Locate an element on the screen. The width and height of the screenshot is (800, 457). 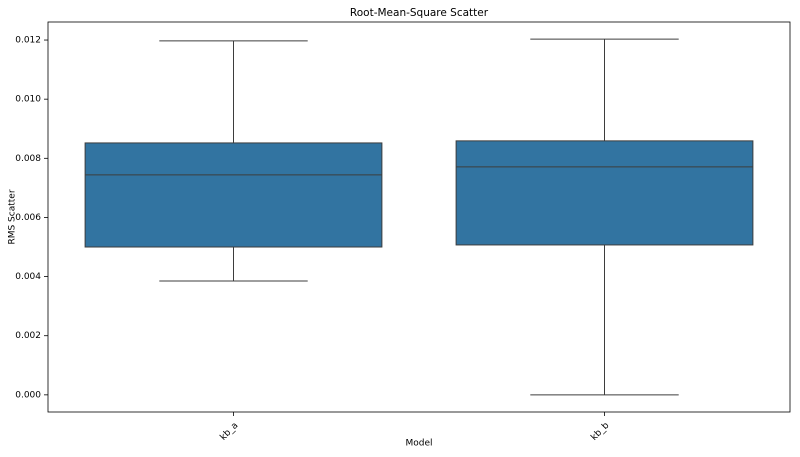
x-tick-label: kb_b is located at coordinates (600, 432).